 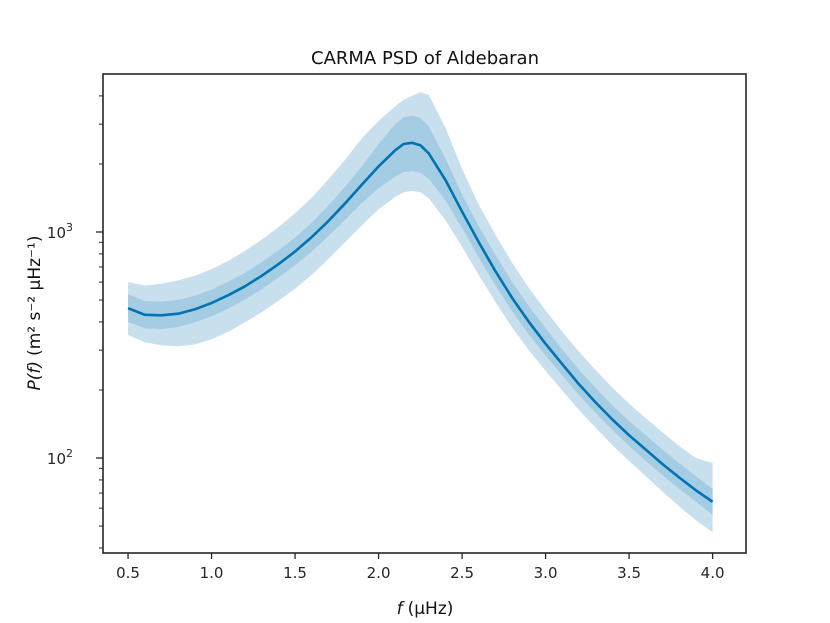 I want to click on x-tick-label: 3.5, so click(x=629, y=573).